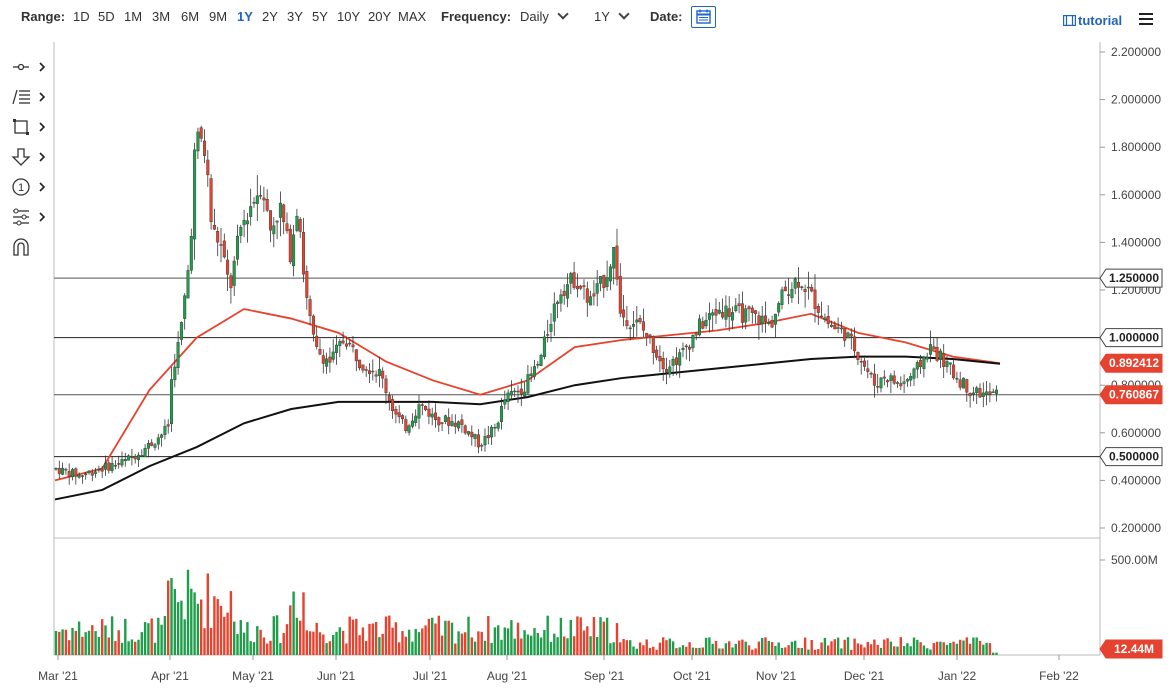  What do you see at coordinates (81, 16) in the screenshot?
I see `range-button-1d: 1D` at bounding box center [81, 16].